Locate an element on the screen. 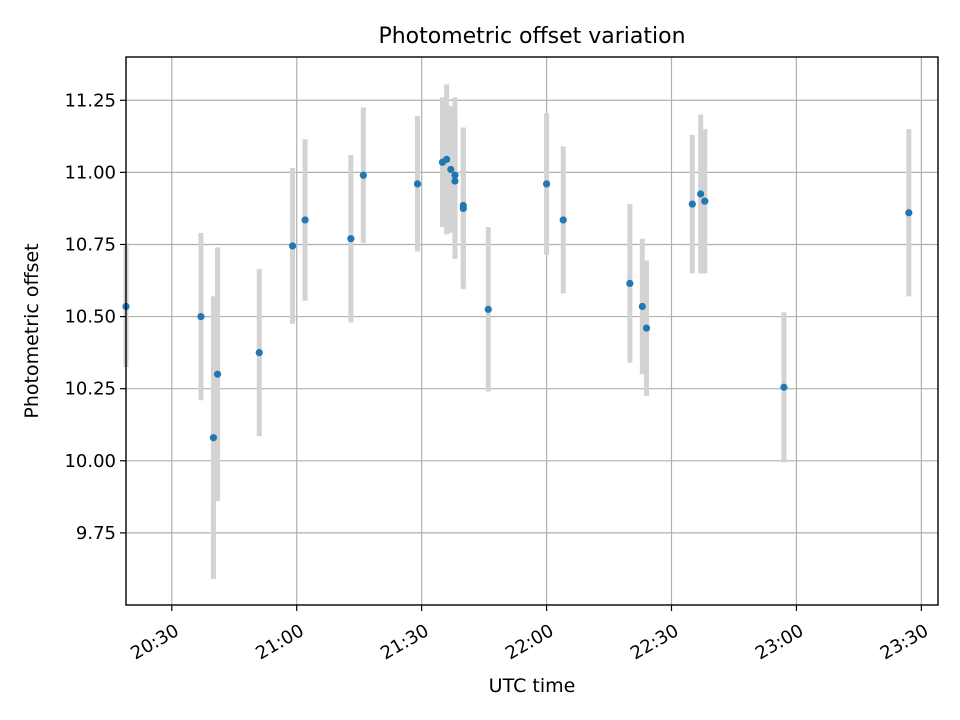  y-tick-label: 10.50 is located at coordinates (90, 317).